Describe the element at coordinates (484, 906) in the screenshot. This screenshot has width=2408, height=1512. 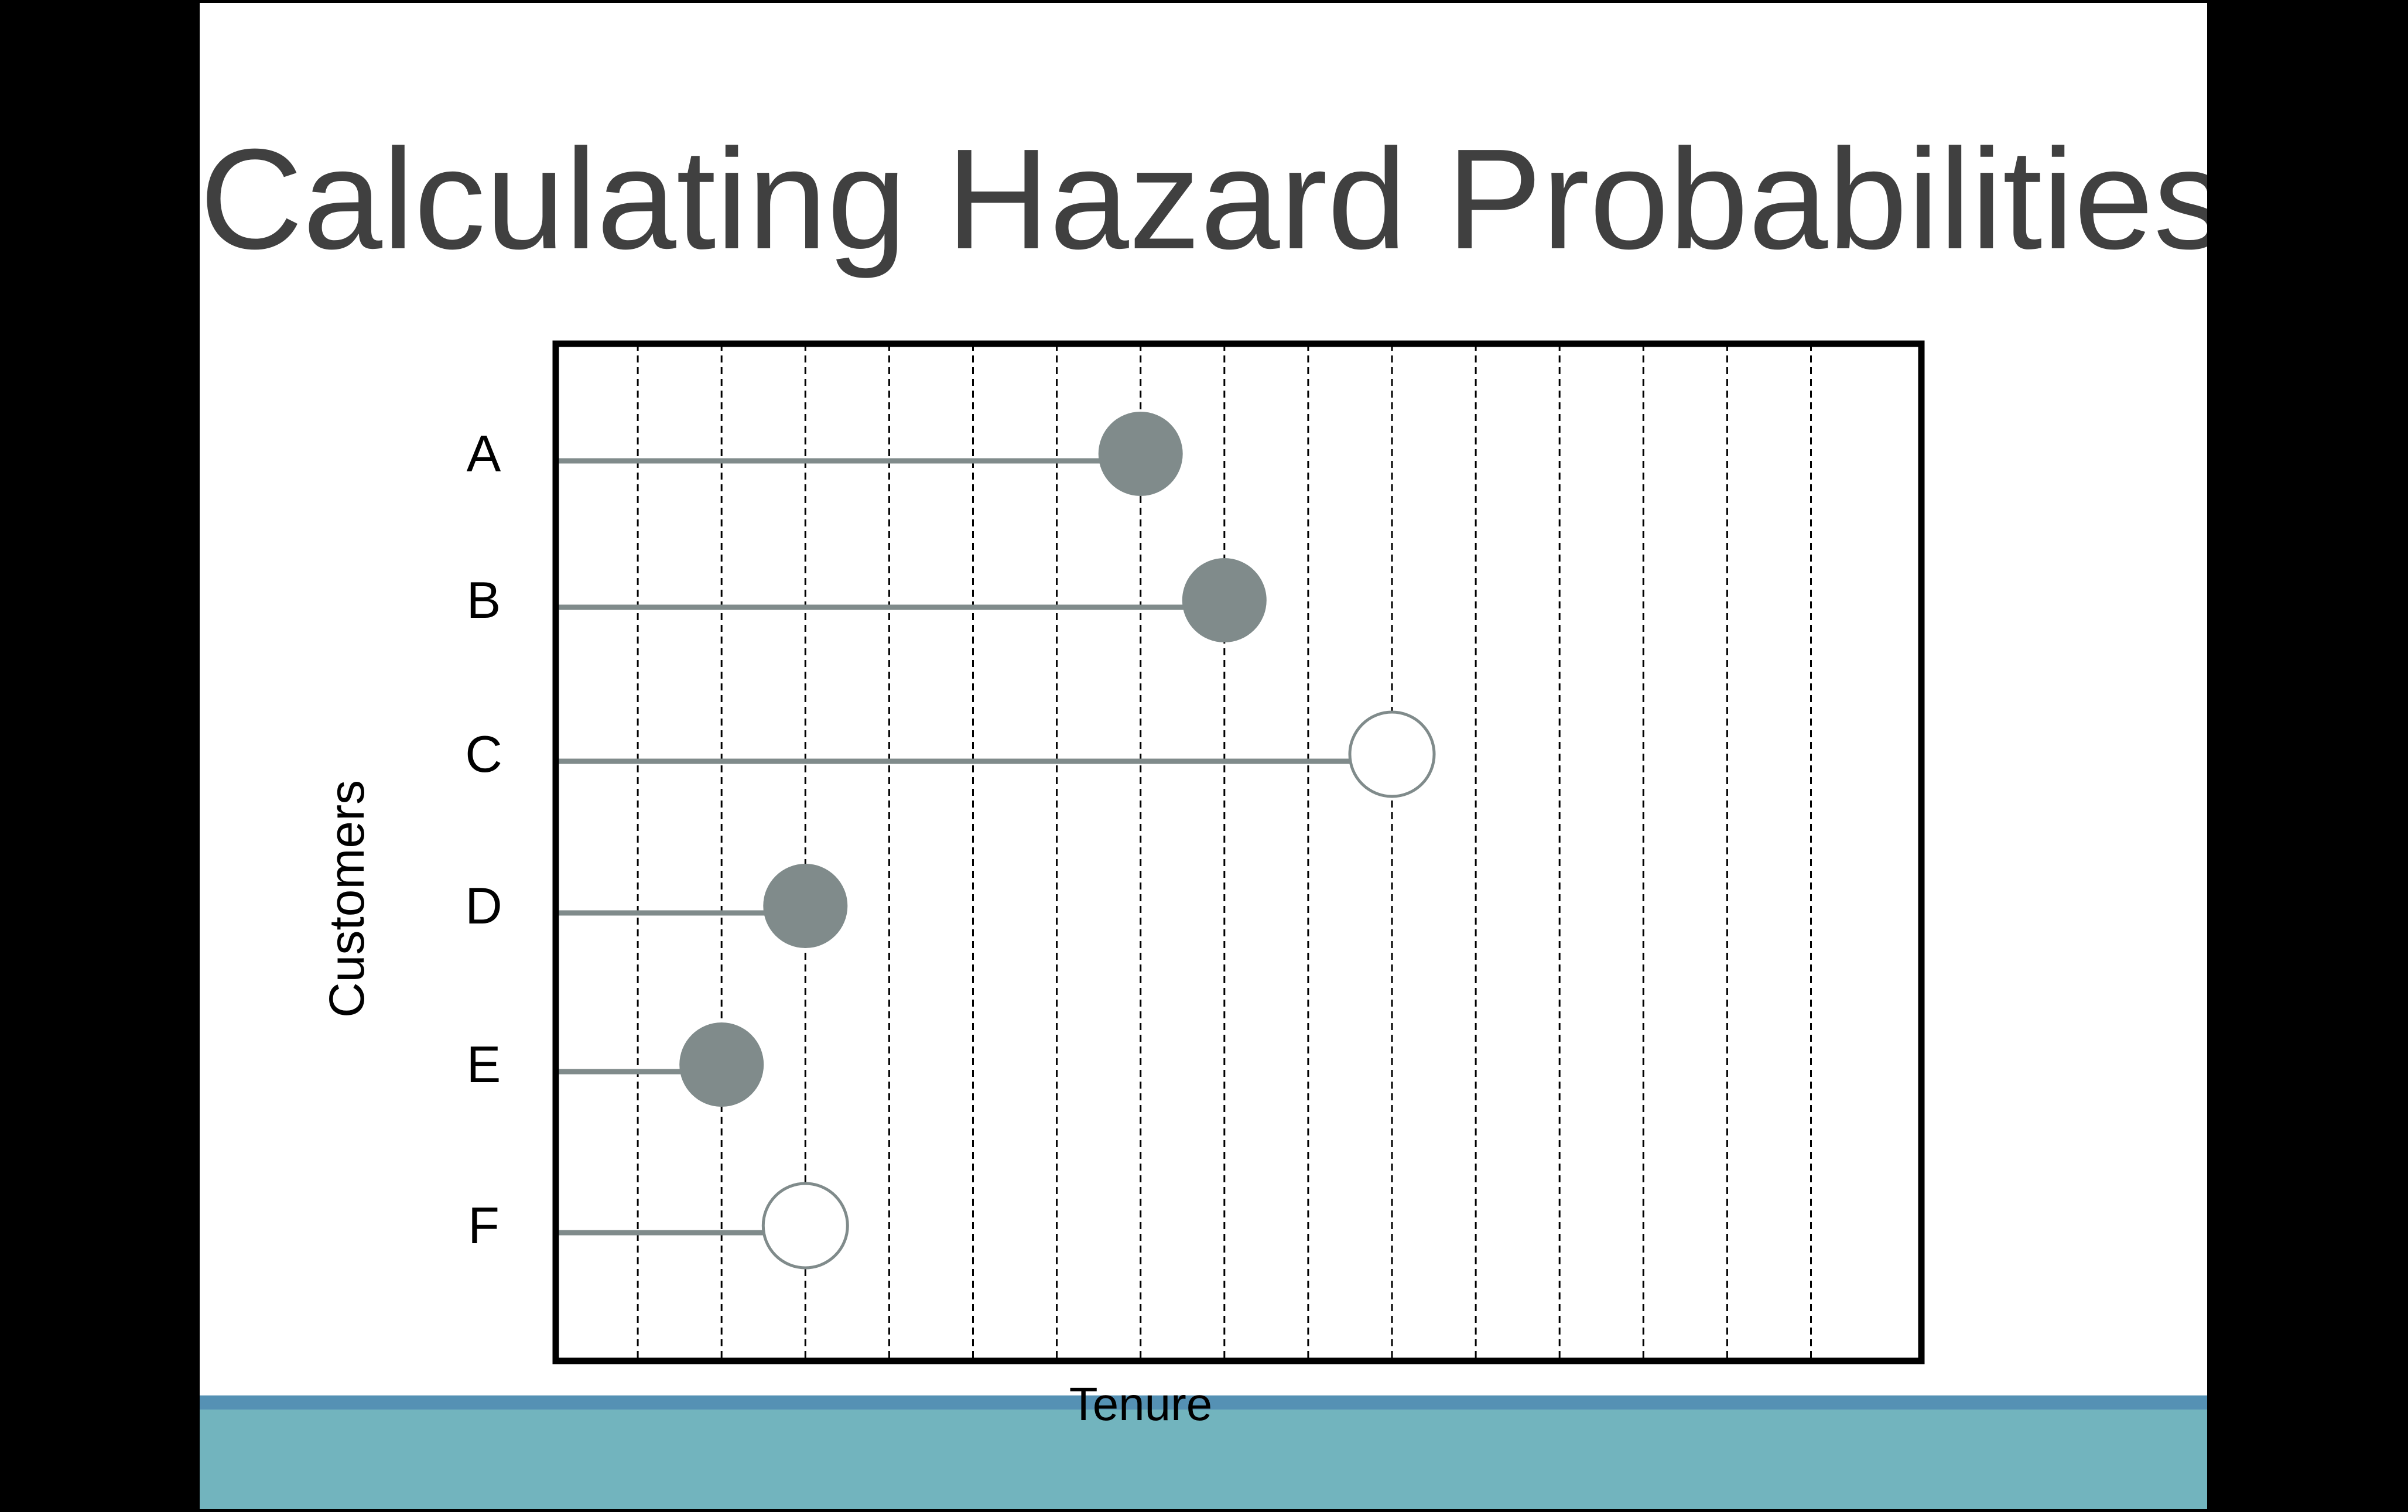
I see `customer-label-d: D` at that location.